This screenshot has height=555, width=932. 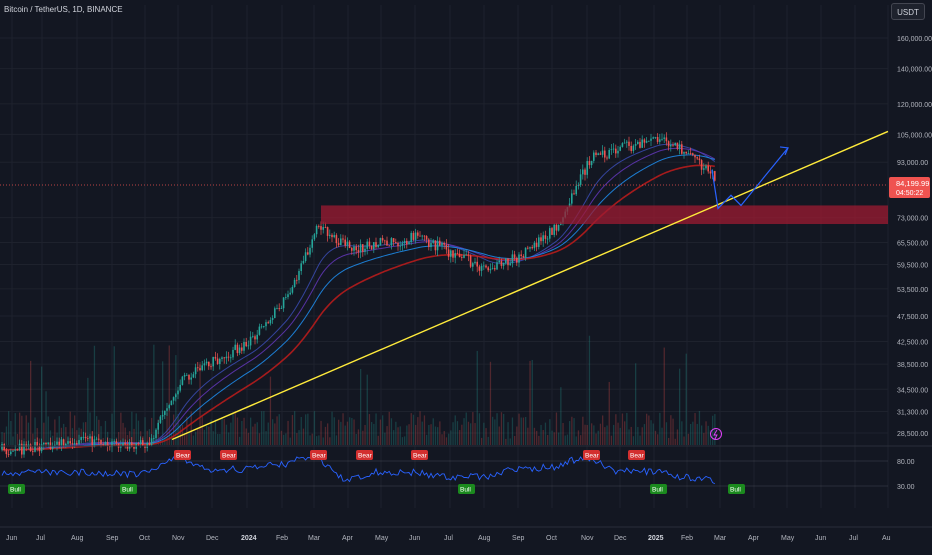 What do you see at coordinates (358, 470) in the screenshot?
I see `rsi-line` at bounding box center [358, 470].